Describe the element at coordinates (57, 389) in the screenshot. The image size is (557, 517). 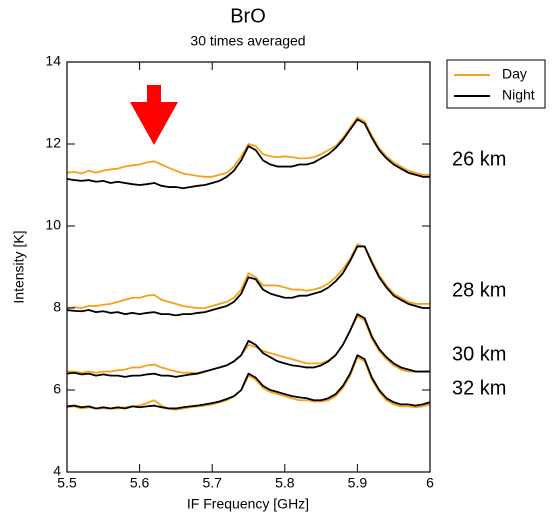
I see `y-tick-label: 6` at that location.